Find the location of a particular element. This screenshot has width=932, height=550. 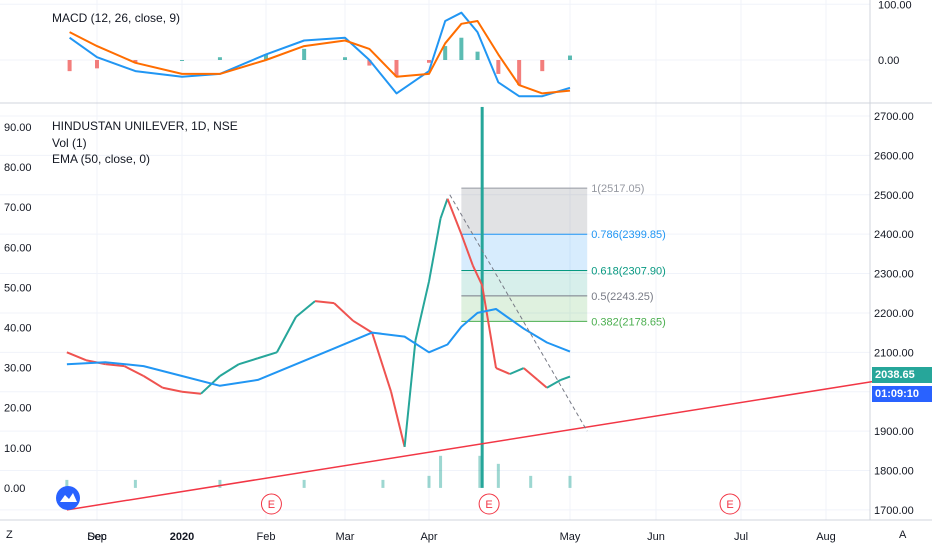

volume-axis-tick-label: 50.00 is located at coordinates (18, 288).